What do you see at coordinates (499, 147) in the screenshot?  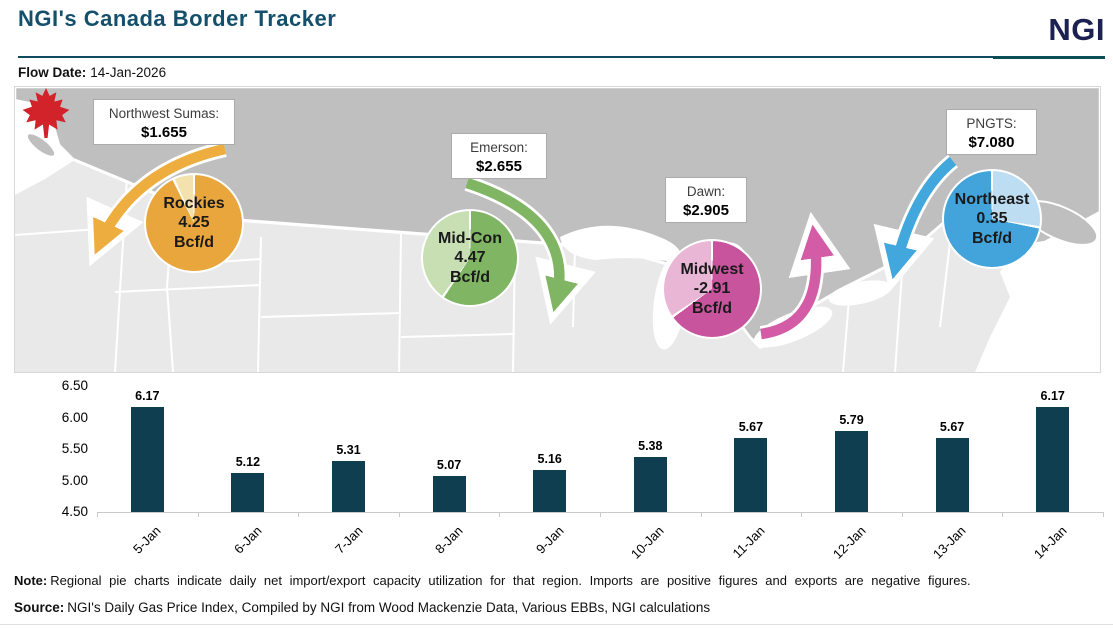 I see `hub-name: Emerson:` at bounding box center [499, 147].